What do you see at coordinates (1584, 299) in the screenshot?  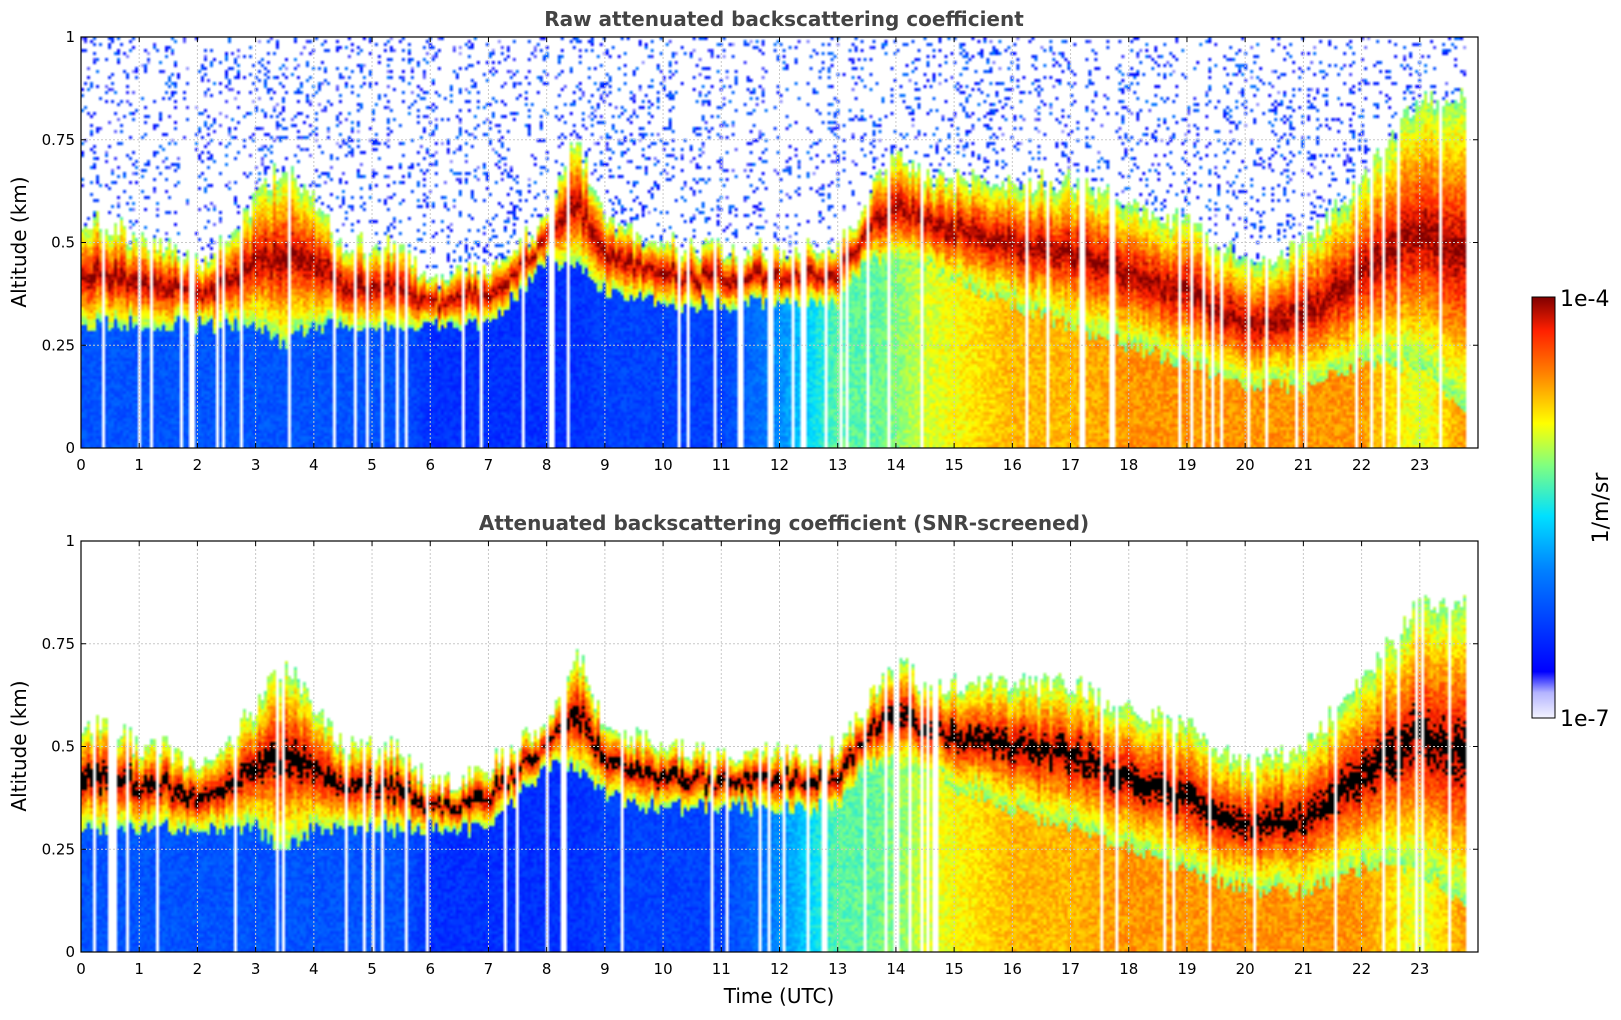 I see `colorbar-max-label: 1e-4` at bounding box center [1584, 299].